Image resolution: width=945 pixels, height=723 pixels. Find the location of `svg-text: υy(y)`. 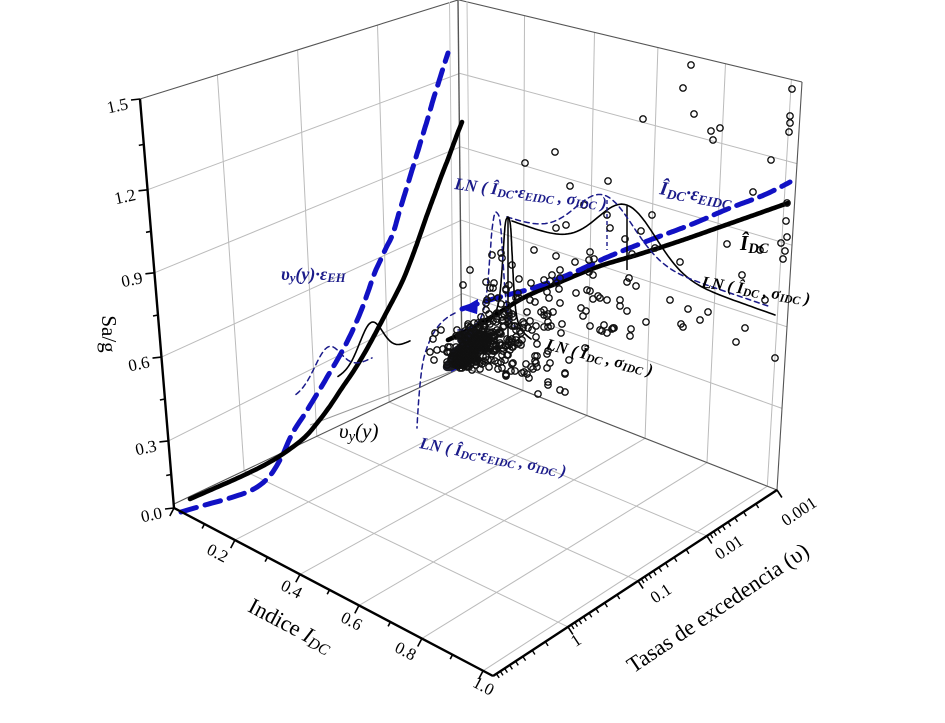

svg-text: υy(y) is located at coordinates (358, 432).